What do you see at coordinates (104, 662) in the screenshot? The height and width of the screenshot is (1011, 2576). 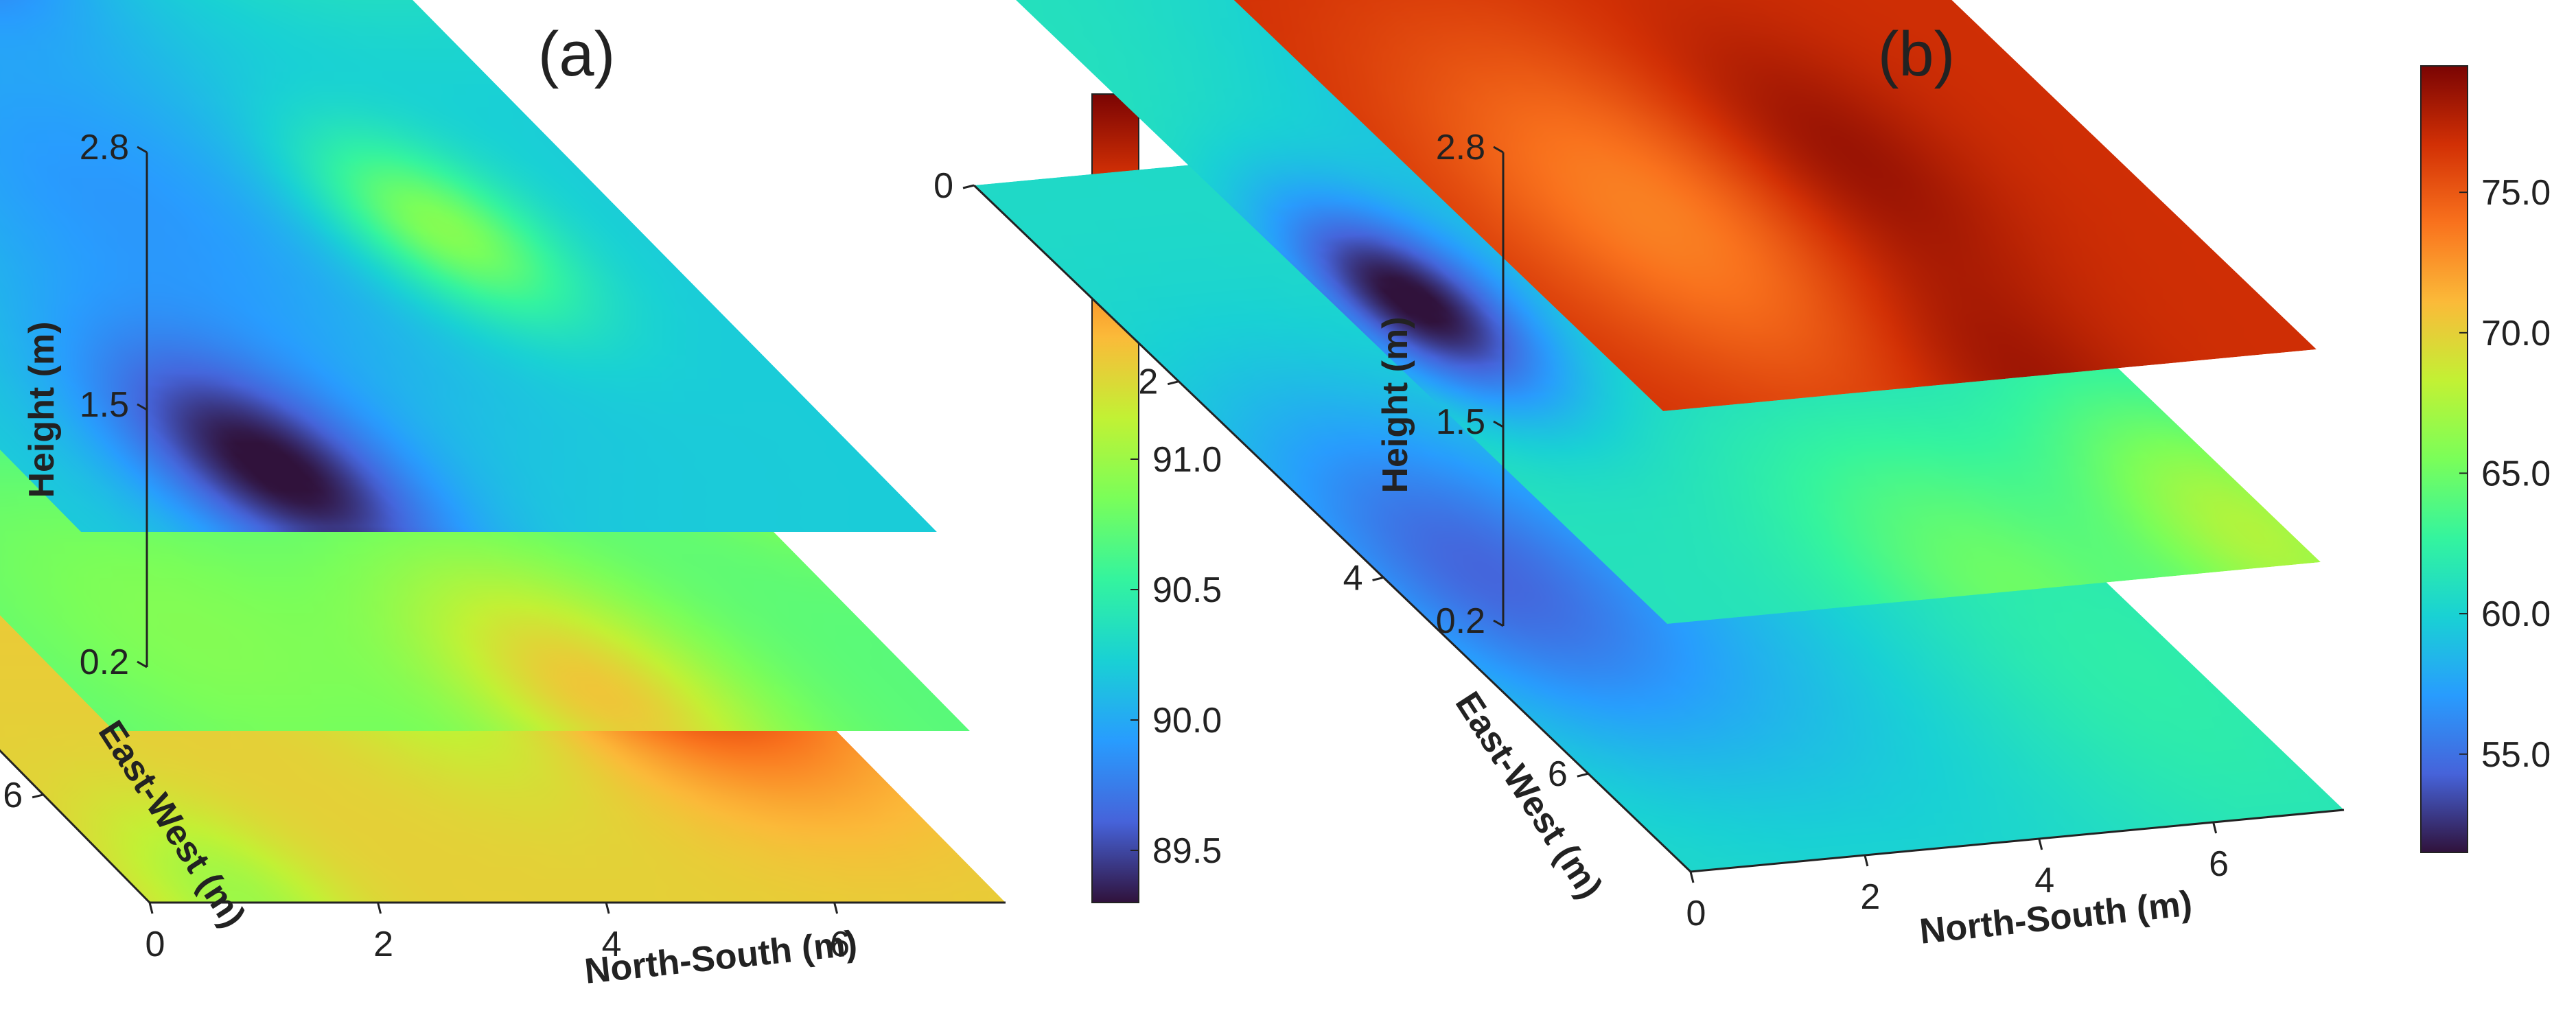 I see `z-tick-label: 0.2` at bounding box center [104, 662].